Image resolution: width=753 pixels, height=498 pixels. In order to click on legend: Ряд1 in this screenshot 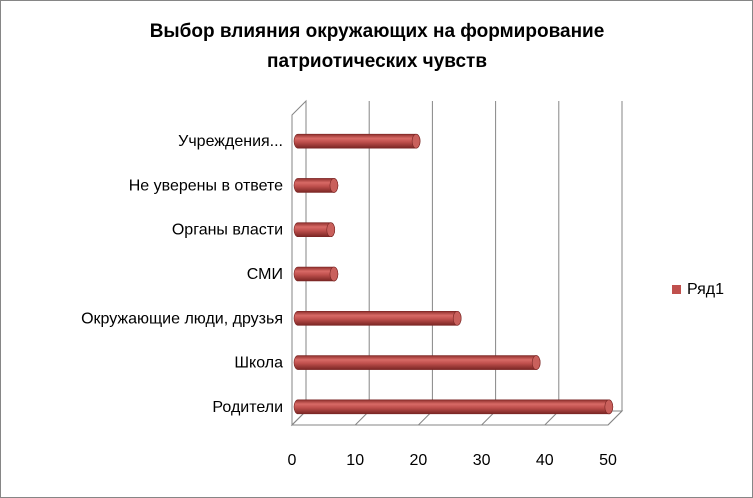, I will do `click(698, 289)`.